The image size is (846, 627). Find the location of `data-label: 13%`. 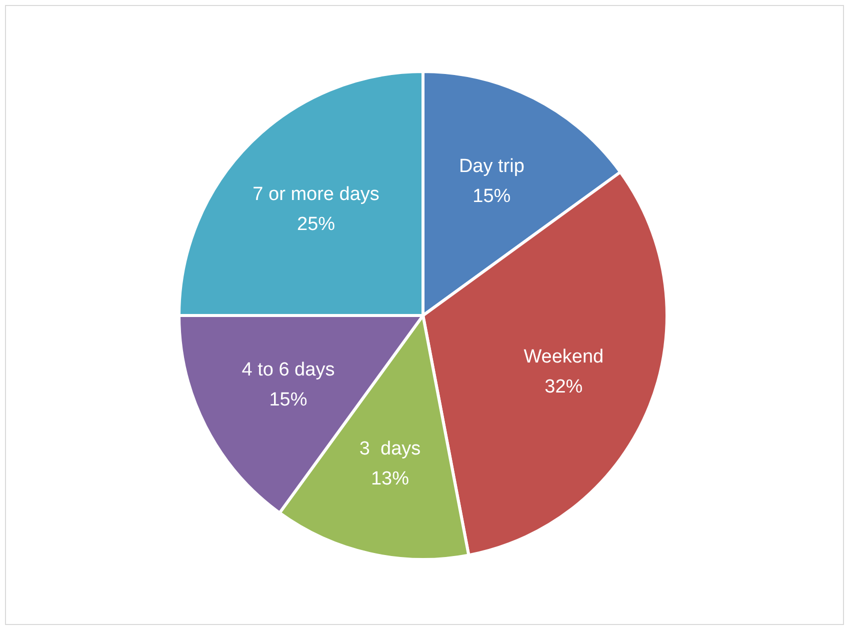

data-label: 13% is located at coordinates (390, 479).